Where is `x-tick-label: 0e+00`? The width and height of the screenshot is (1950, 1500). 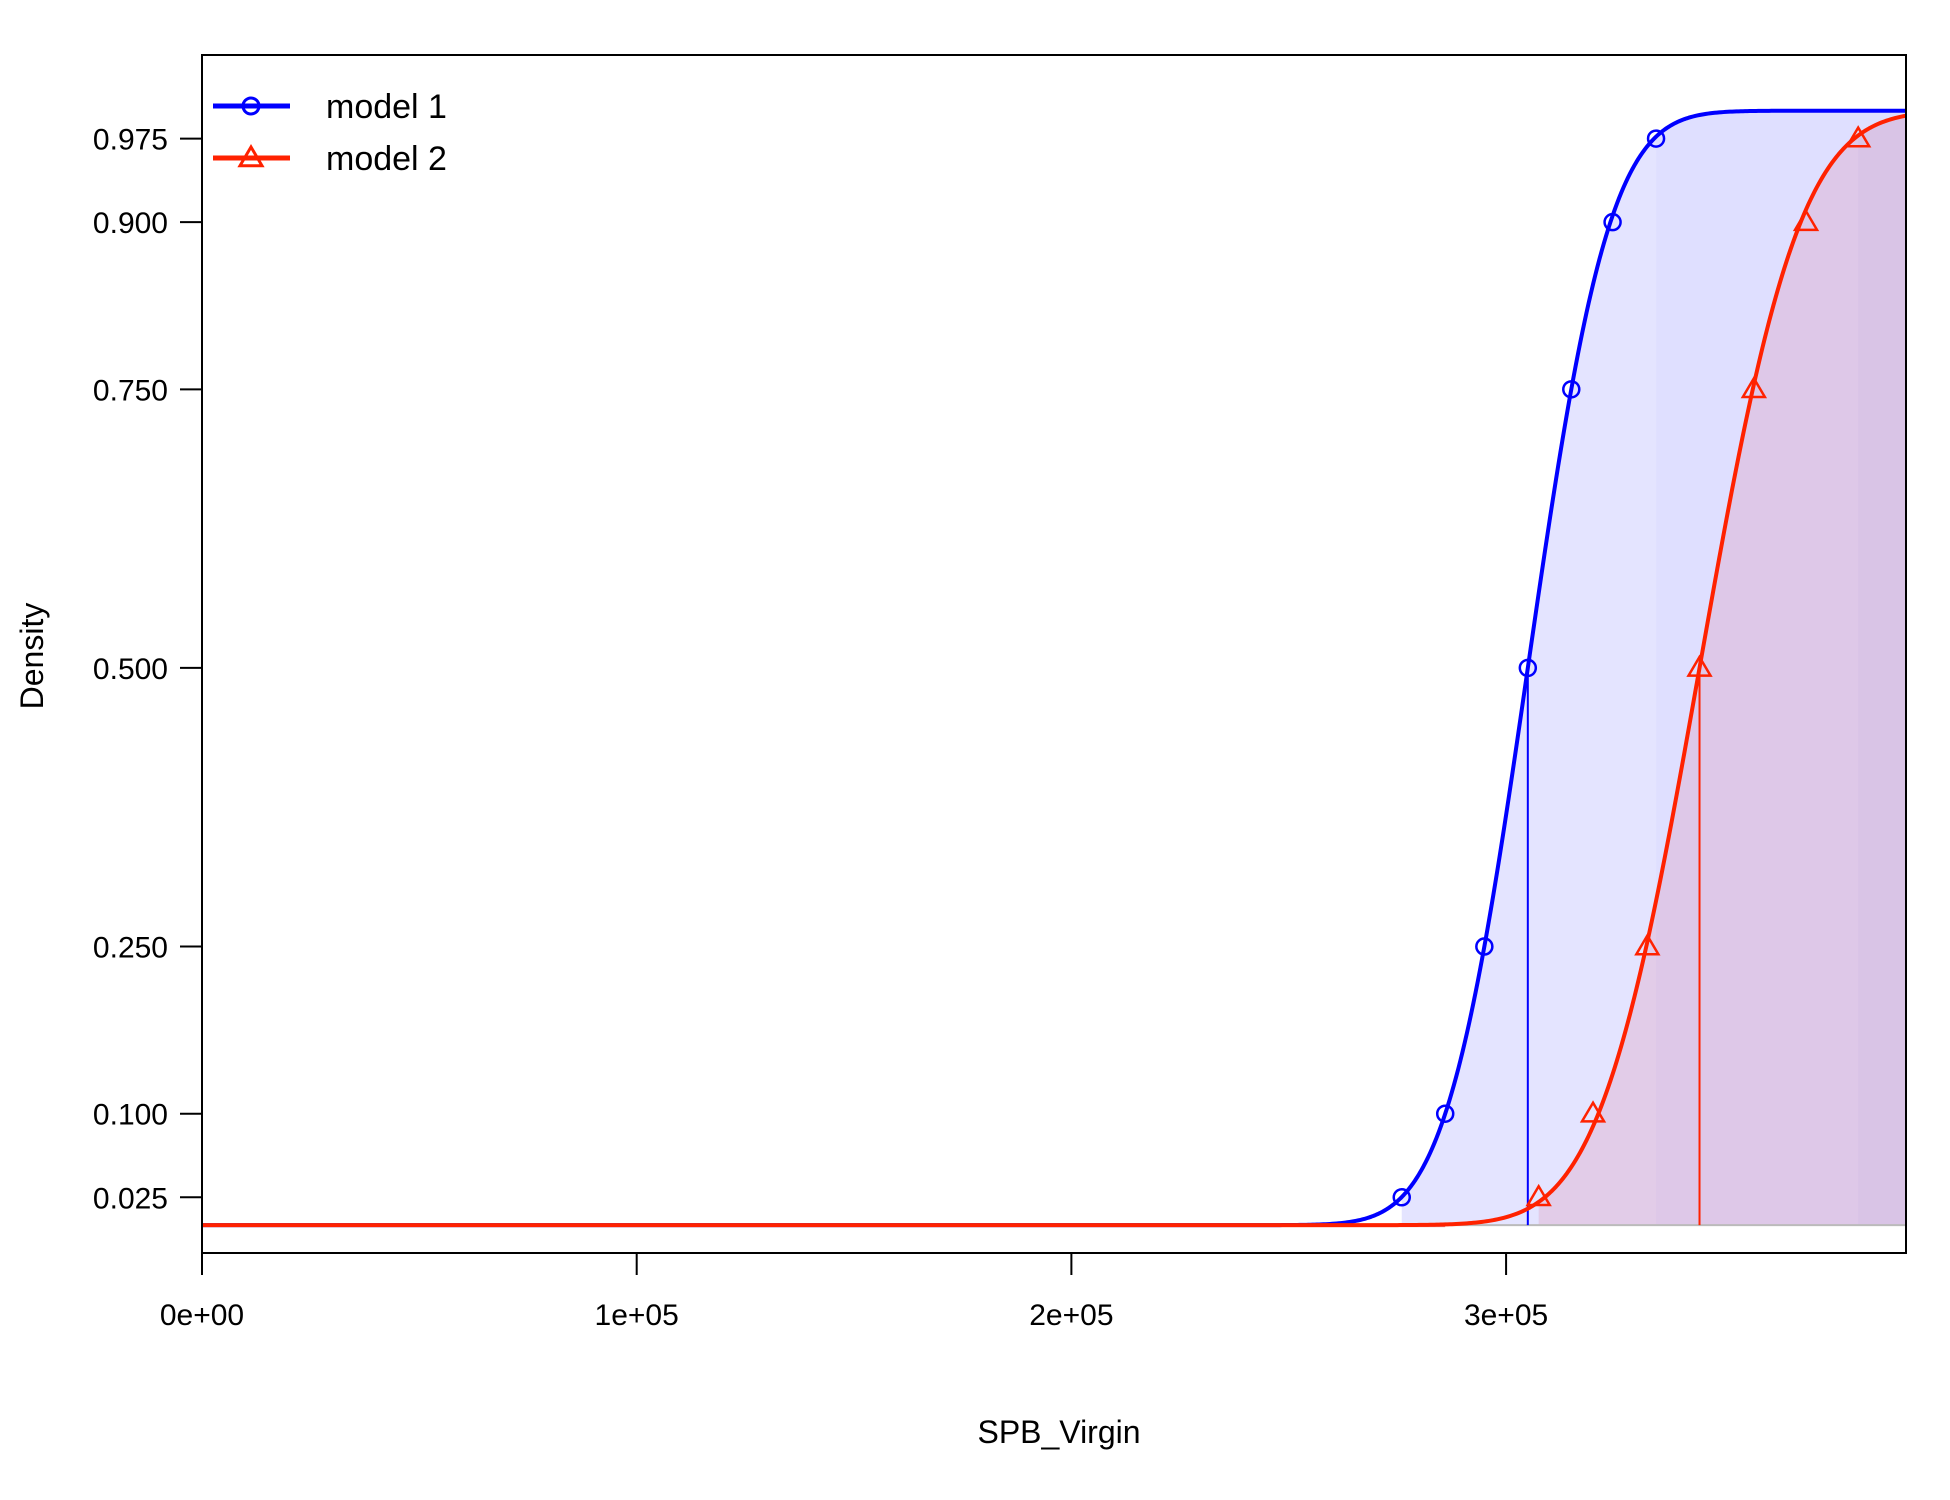
x-tick-label: 0e+00 is located at coordinates (202, 1315).